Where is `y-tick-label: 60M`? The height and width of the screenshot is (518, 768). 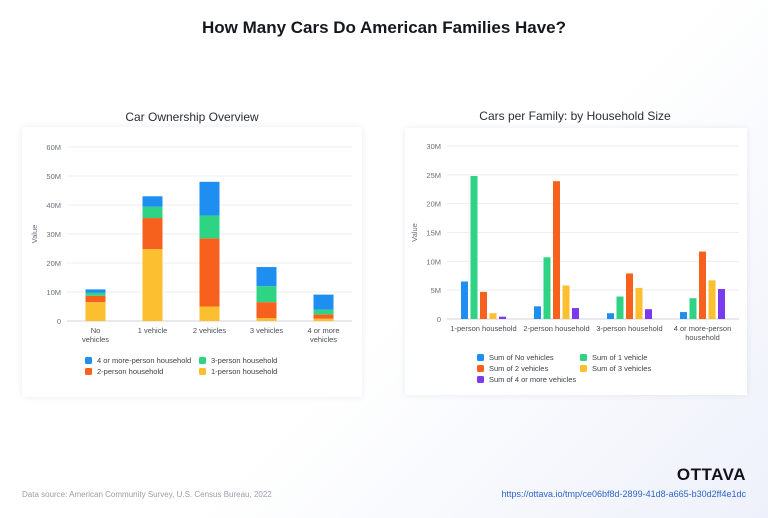 y-tick-label: 60M is located at coordinates (53, 147).